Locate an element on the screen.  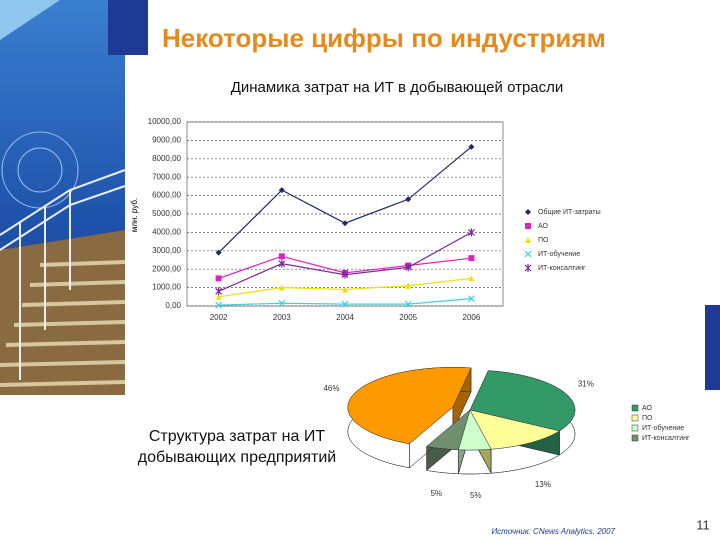
data-label: 13% is located at coordinates (543, 484).